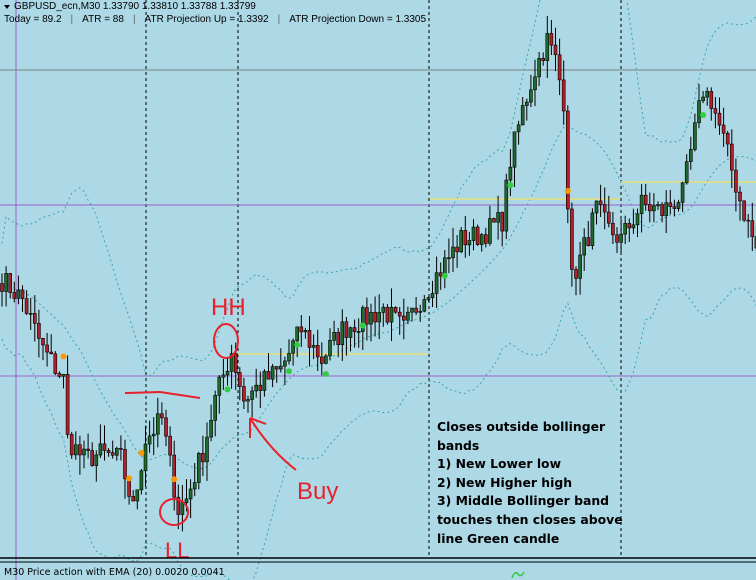 This screenshot has width=756, height=580. Describe the element at coordinates (174, 512) in the screenshot. I see `ll-circle` at that location.